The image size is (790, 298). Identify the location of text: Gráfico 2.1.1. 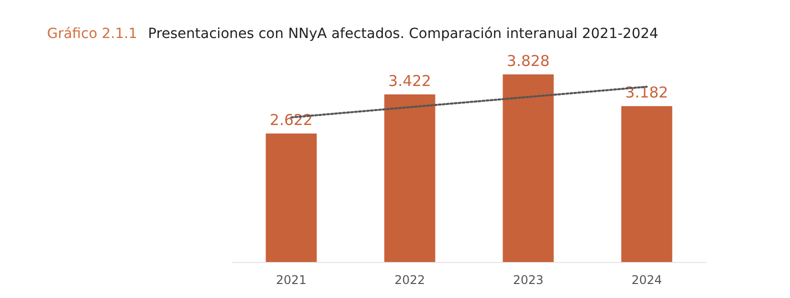
(92, 34).